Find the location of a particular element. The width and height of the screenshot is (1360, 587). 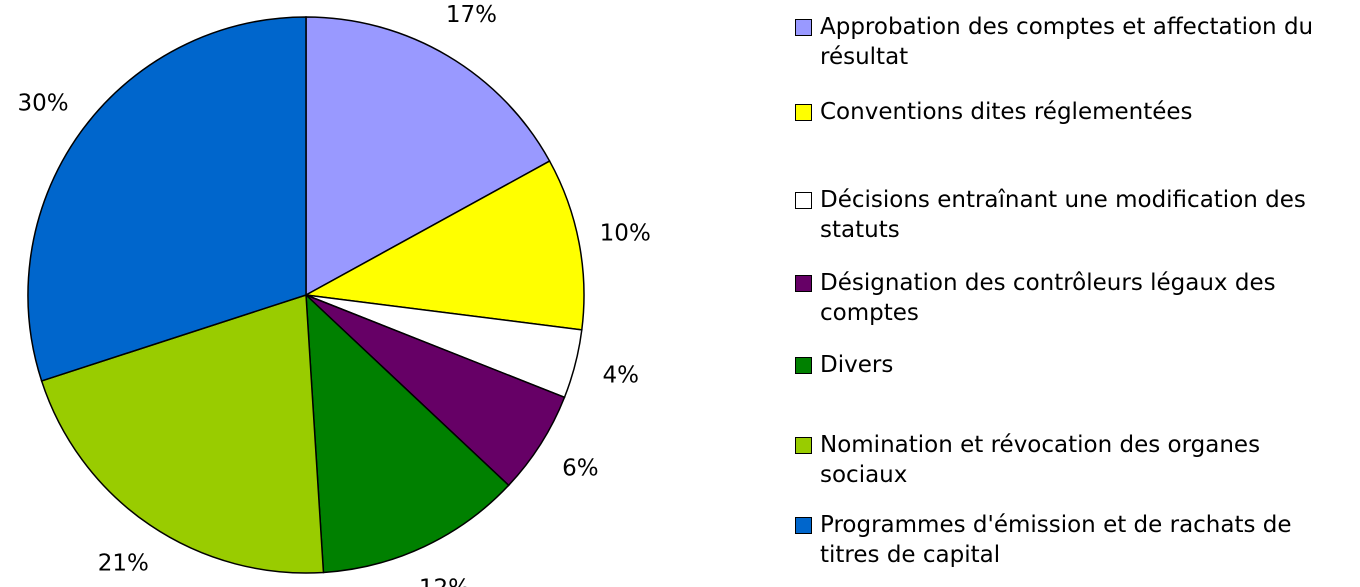

legend-label: Conventions dites réglementées is located at coordinates (1006, 112).